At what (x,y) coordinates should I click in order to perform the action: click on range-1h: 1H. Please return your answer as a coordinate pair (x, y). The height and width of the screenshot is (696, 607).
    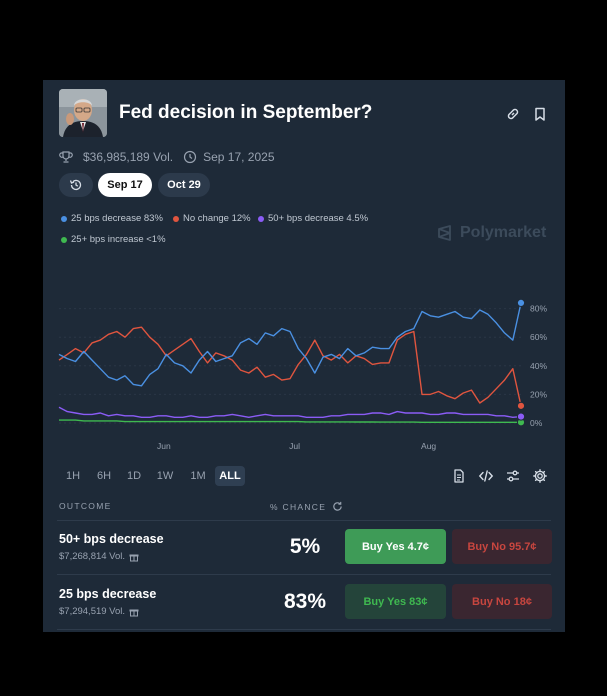
    Looking at the image, I should click on (73, 476).